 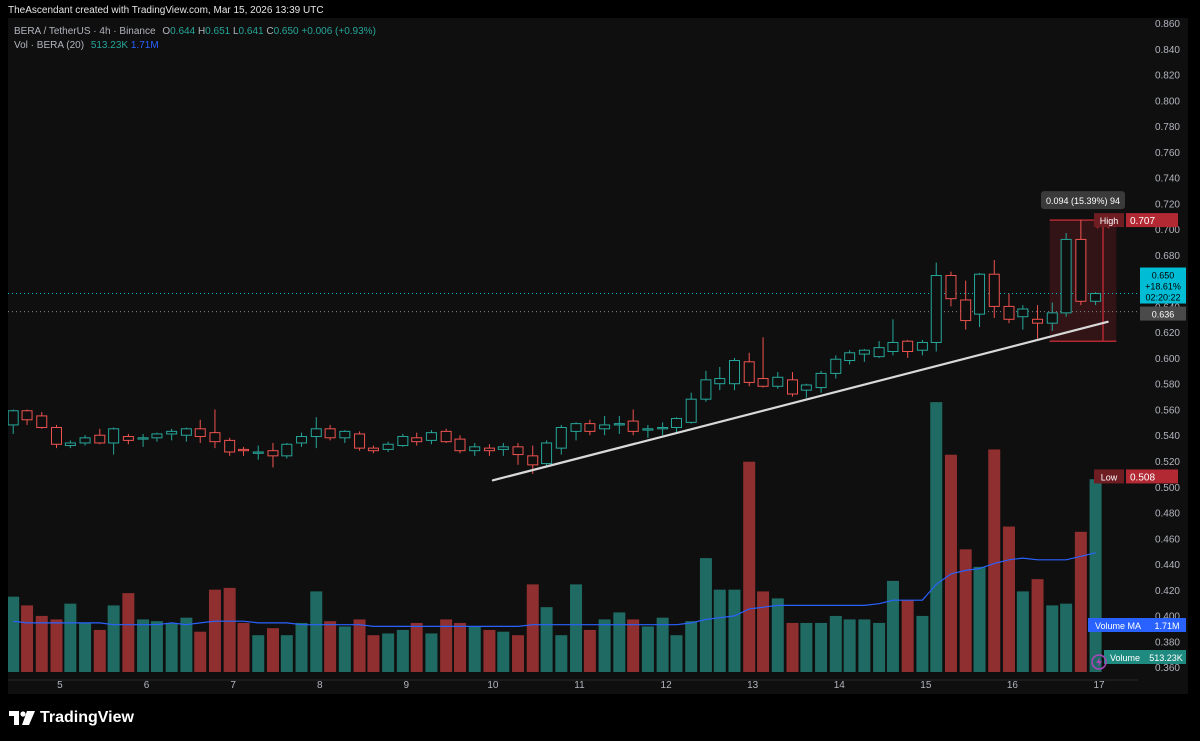 I want to click on price-tick-label: 0.580, so click(x=1167, y=385).